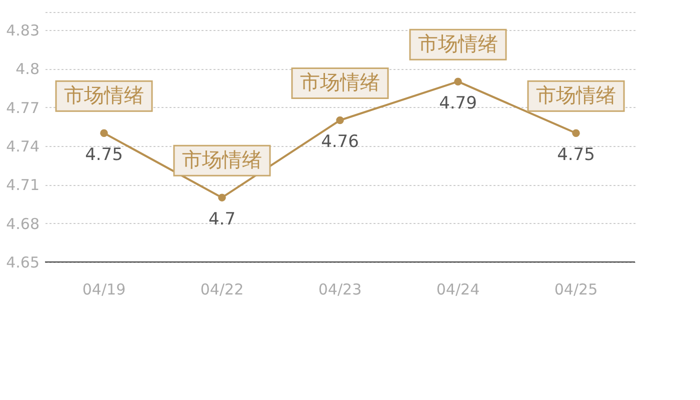 Image resolution: width=700 pixels, height=400 pixels. What do you see at coordinates (23, 185) in the screenshot?
I see `y-tick-label: 4.71` at bounding box center [23, 185].